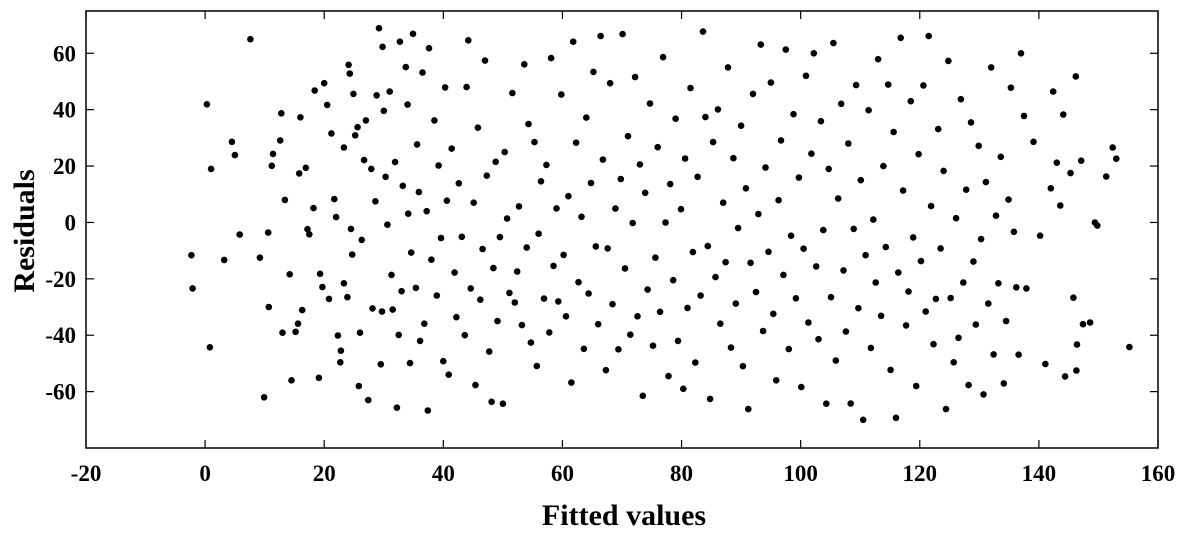 Image resolution: width=1191 pixels, height=533 pixels. Describe the element at coordinates (443, 473) in the screenshot. I see `x-tick-label: 40` at that location.